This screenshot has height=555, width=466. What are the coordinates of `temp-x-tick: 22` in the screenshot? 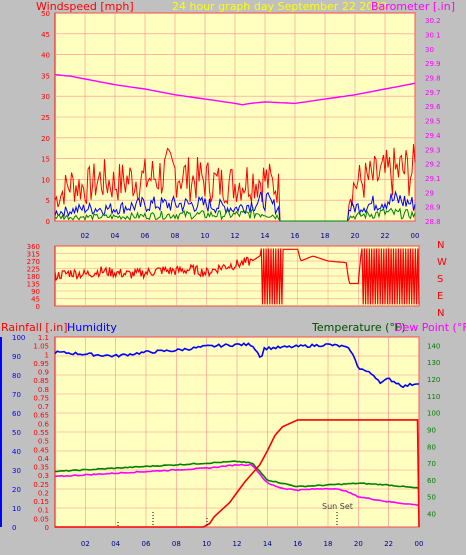 It's located at (388, 544).